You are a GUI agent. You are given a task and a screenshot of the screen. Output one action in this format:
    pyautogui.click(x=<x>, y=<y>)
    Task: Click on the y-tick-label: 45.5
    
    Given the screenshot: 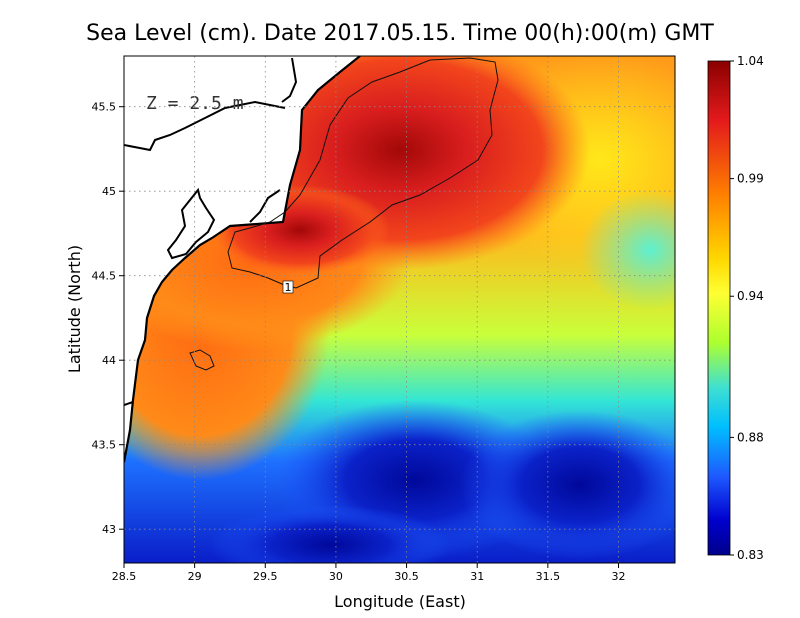 What is the action you would take?
    pyautogui.click(x=104, y=107)
    